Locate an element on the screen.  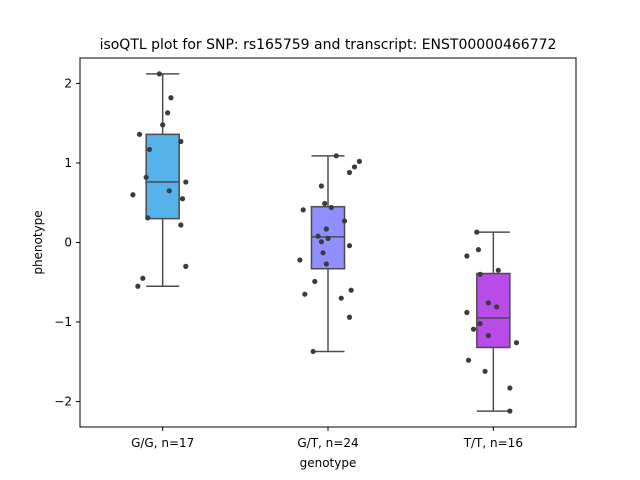
y-tick-label: 1 is located at coordinates (68, 163).